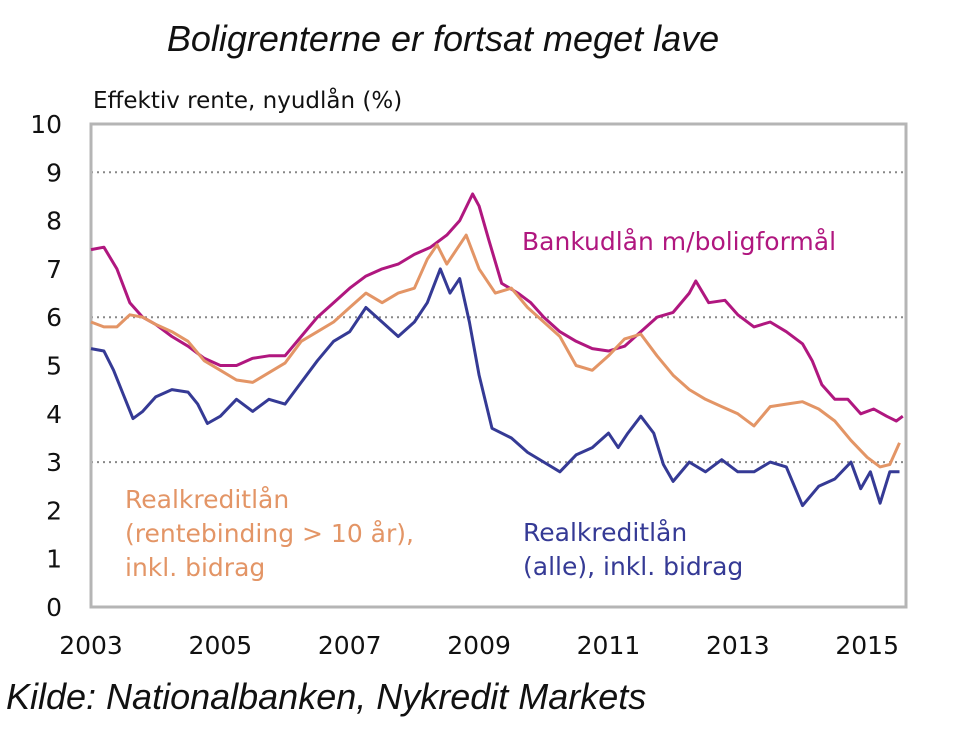  I want to click on series-label-2: (alle), inkl. bidrag, so click(633, 566).